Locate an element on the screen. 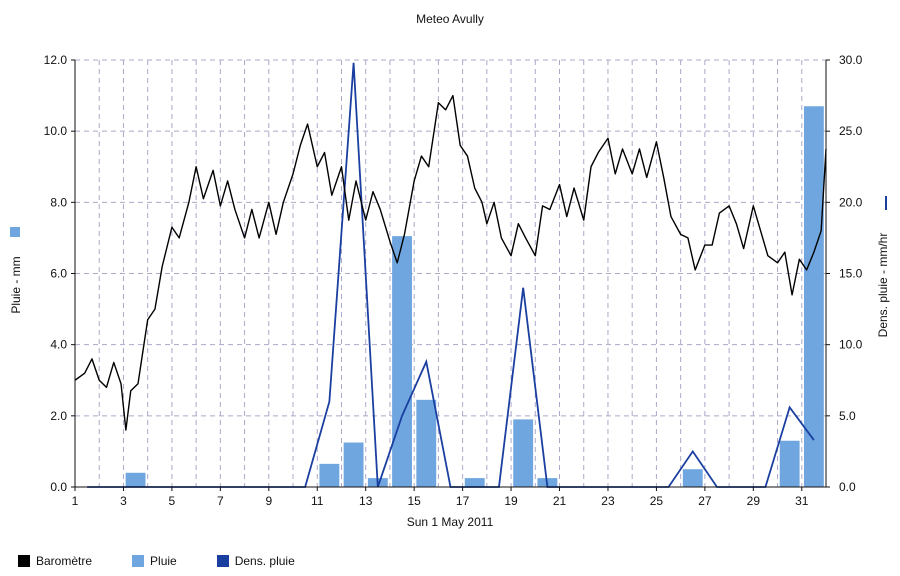 Image resolution: width=900 pixels, height=576 pixels. y-right-tick-label: 20.0 is located at coordinates (851, 202).